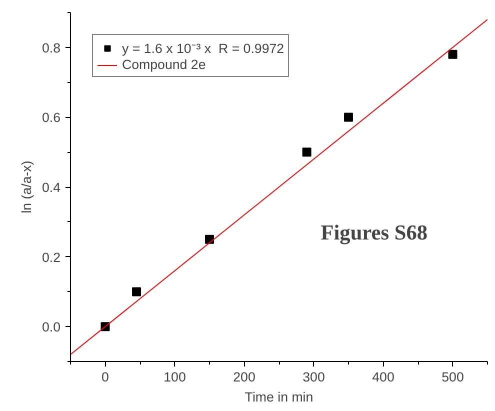 This screenshot has width=495, height=411. I want to click on y-tick-label: 0.0, so click(51, 327).